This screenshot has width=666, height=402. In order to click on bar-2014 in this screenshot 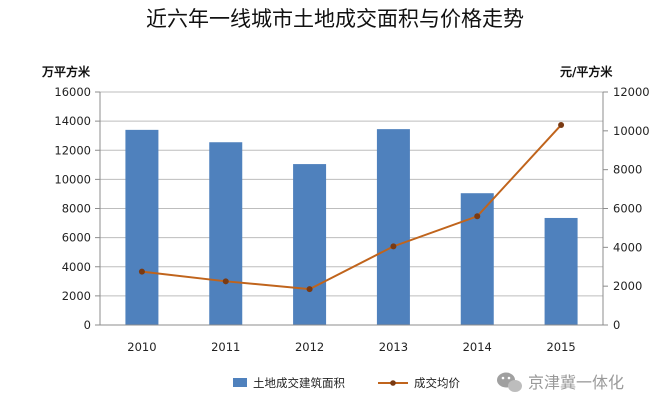, I will do `click(477, 259)`.